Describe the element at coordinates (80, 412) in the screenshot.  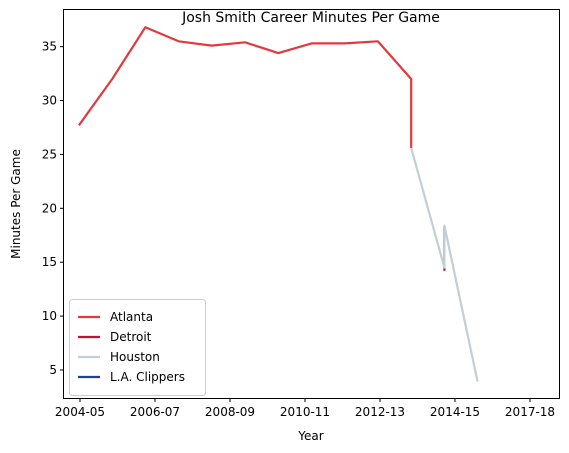
I see `x-tick-label: 2004-05` at that location.